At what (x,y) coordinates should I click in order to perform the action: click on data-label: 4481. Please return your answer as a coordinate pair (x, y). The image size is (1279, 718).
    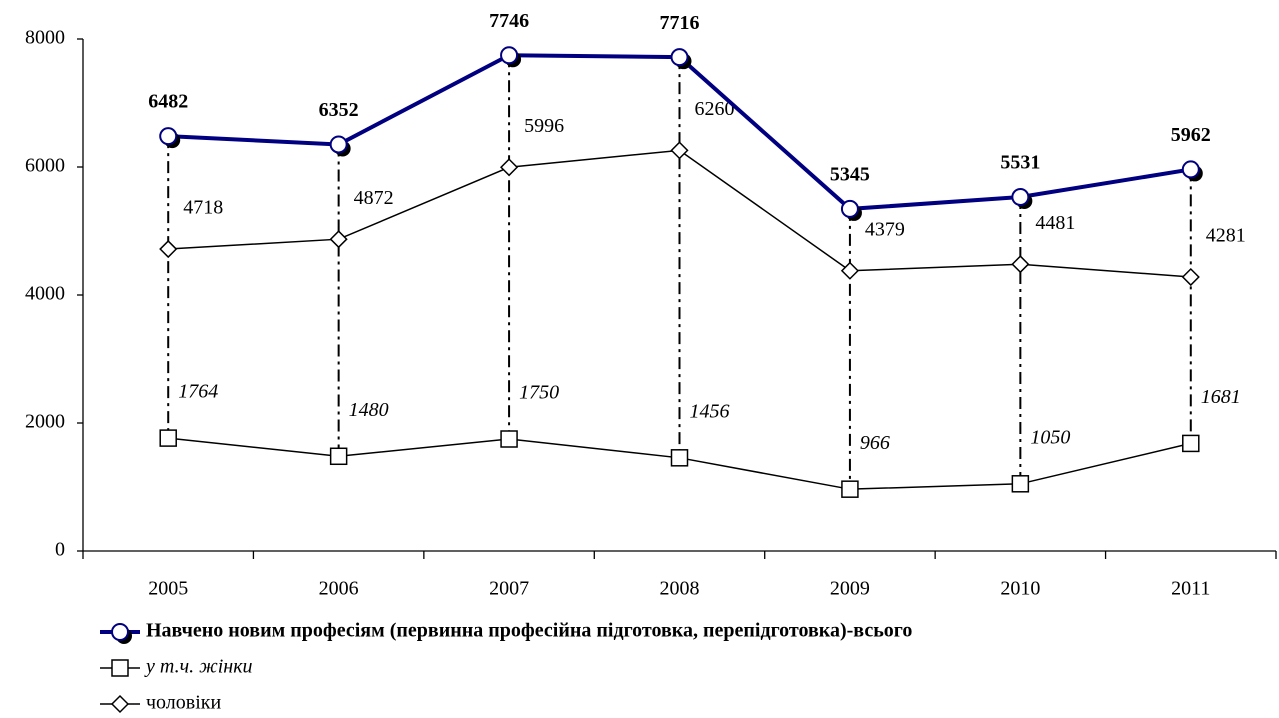
    Looking at the image, I should click on (1055, 223).